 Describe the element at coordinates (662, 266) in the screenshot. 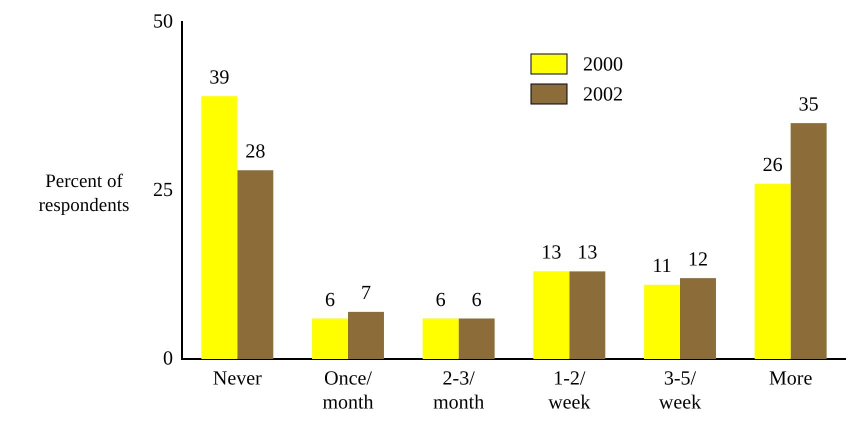

I see `data-label: 11` at that location.